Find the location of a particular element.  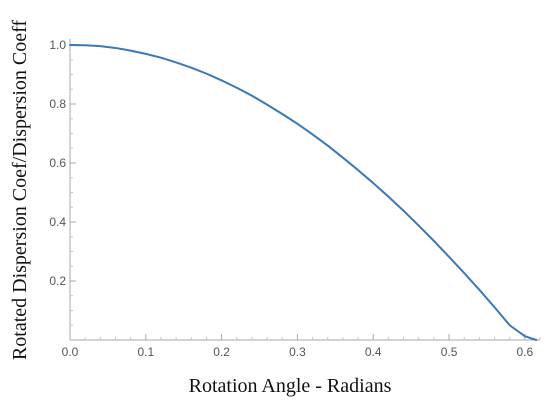

x-tick-label: 0.5 is located at coordinates (449, 352).